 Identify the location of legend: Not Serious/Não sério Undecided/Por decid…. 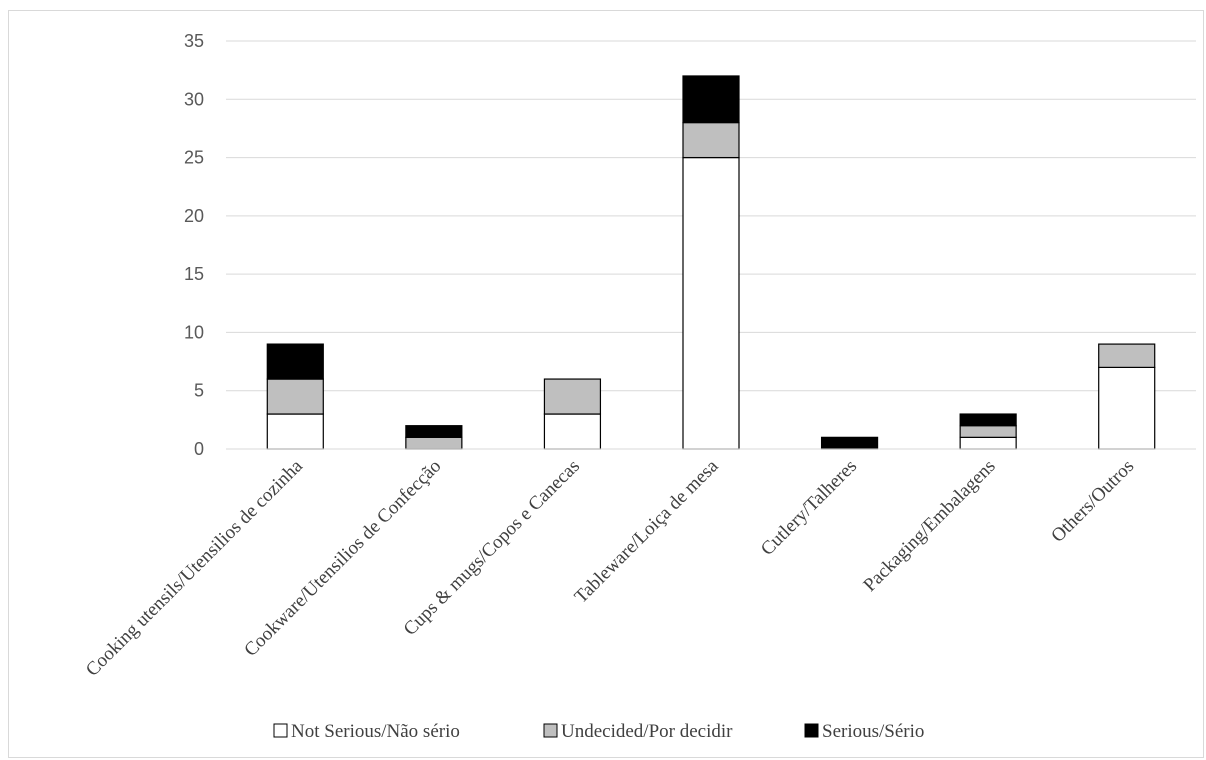
(598, 731).